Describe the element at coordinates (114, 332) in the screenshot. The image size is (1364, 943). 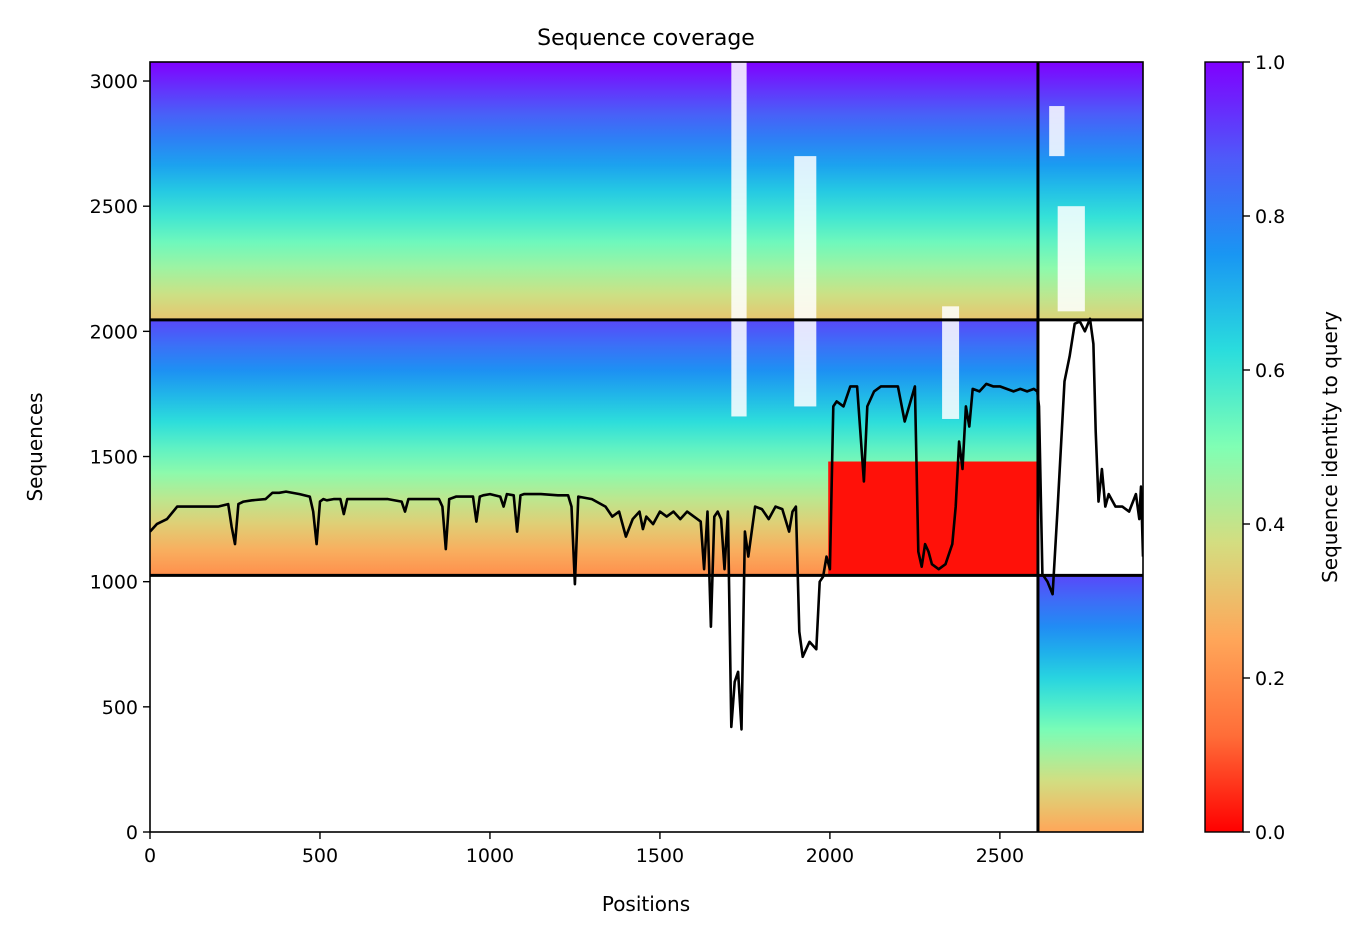
I see `y-tick-label: 2000` at that location.